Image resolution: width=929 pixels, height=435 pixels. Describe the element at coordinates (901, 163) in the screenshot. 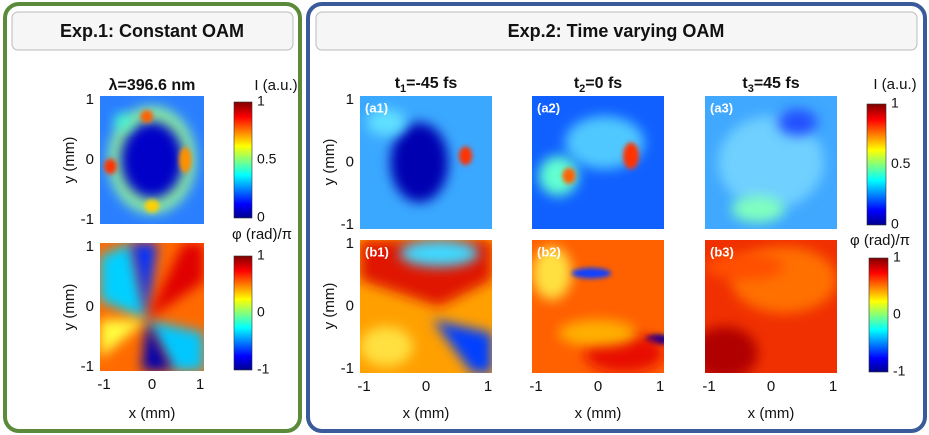

I see `colorbar-tick-label: 0.5` at that location.